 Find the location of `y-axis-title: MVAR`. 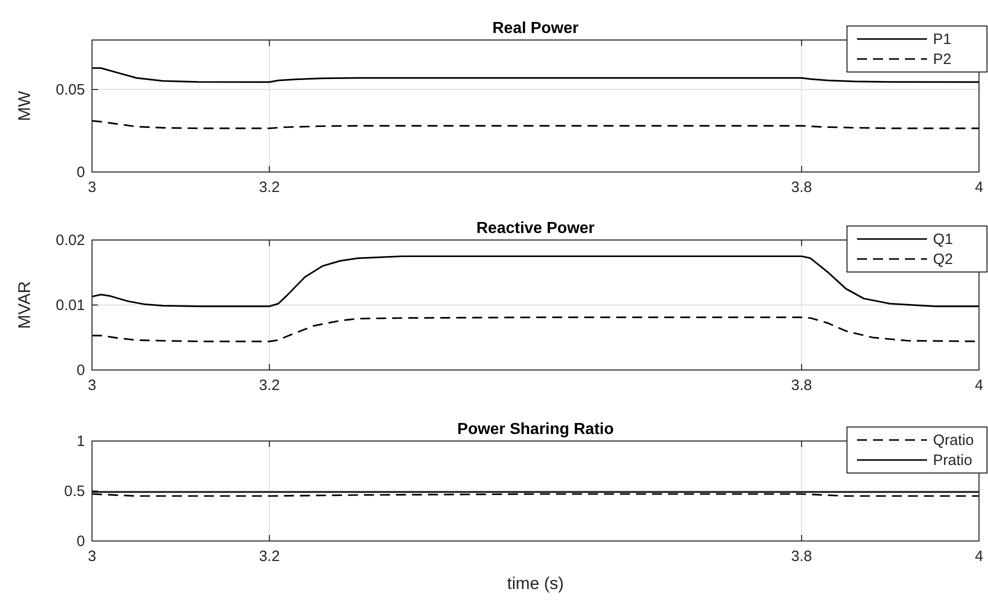

y-axis-title: MVAR is located at coordinates (24, 305).